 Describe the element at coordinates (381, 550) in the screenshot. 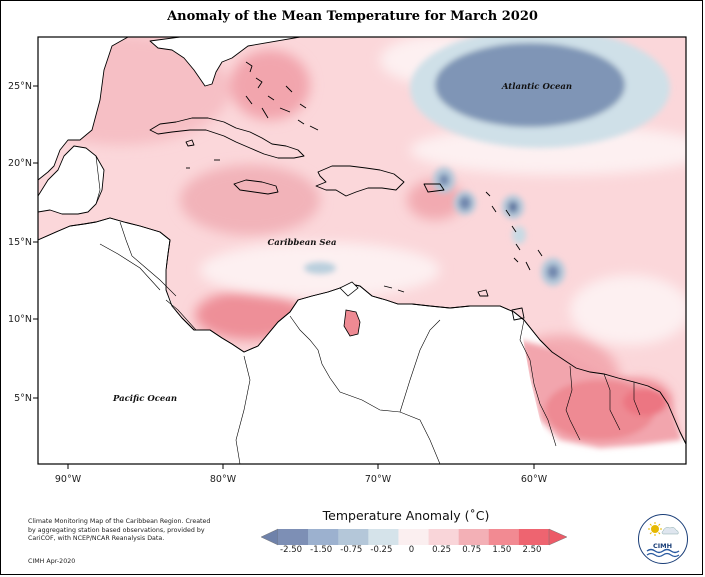

I see `colorbar-tick-label: -0.25` at that location.